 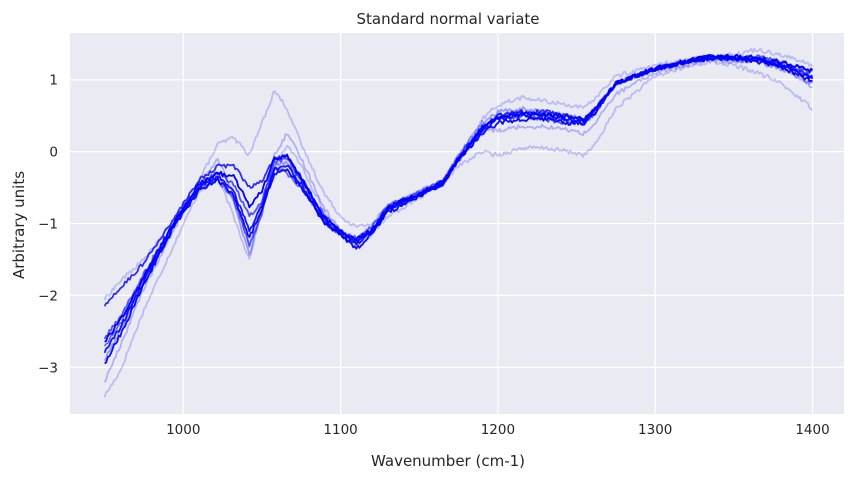 I want to click on y-tick-label: 1, so click(x=53, y=81).